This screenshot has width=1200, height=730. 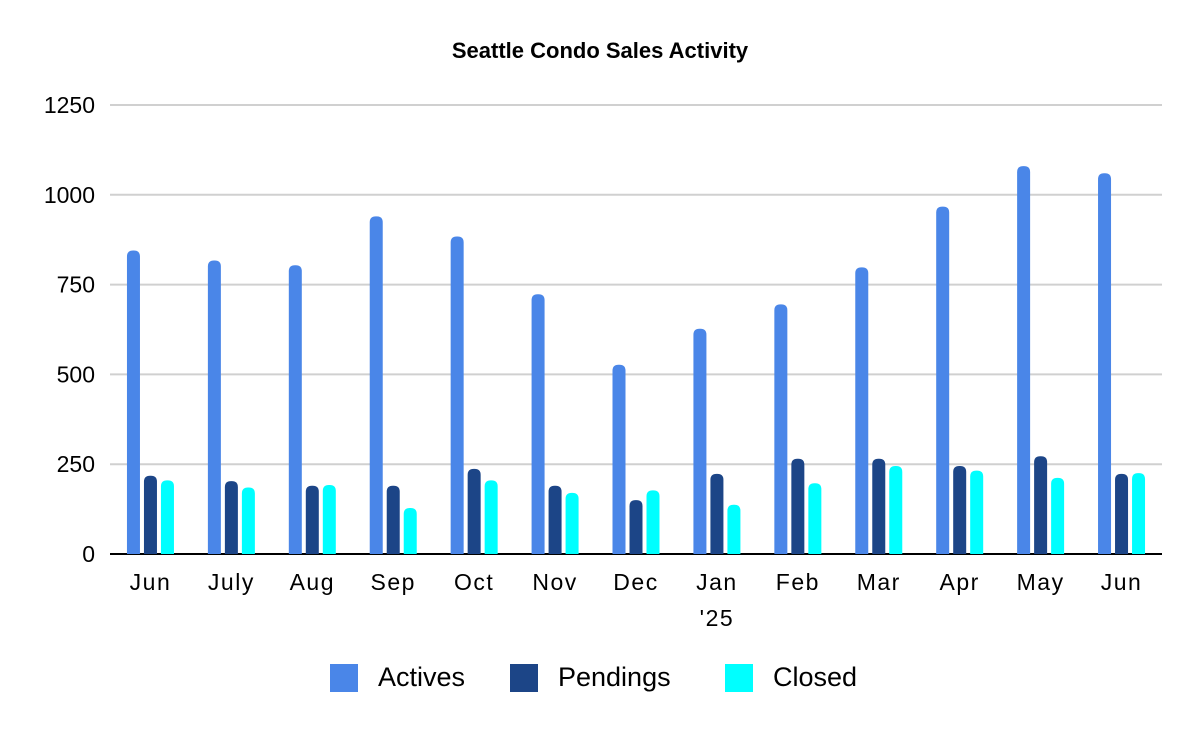 What do you see at coordinates (76, 285) in the screenshot?
I see `y-tick-label: 750` at bounding box center [76, 285].